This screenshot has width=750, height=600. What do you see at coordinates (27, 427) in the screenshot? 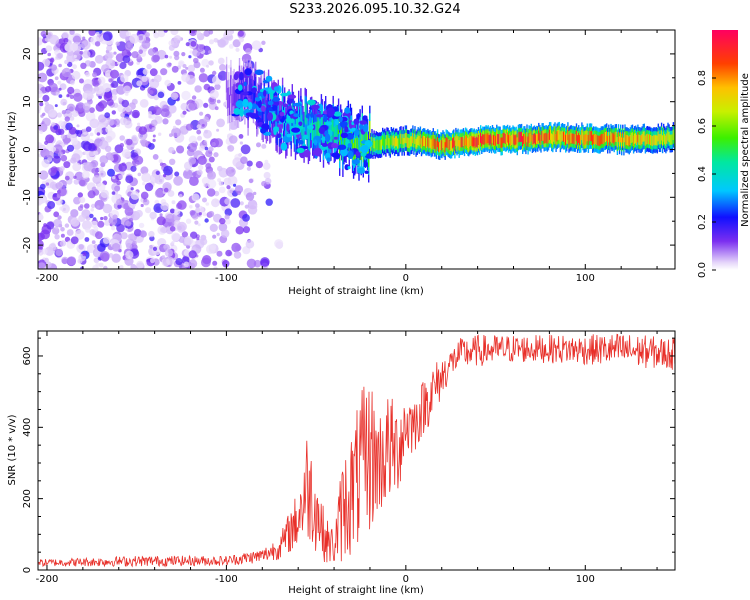
I see `snr-y-tick-label: 400` at bounding box center [27, 427].